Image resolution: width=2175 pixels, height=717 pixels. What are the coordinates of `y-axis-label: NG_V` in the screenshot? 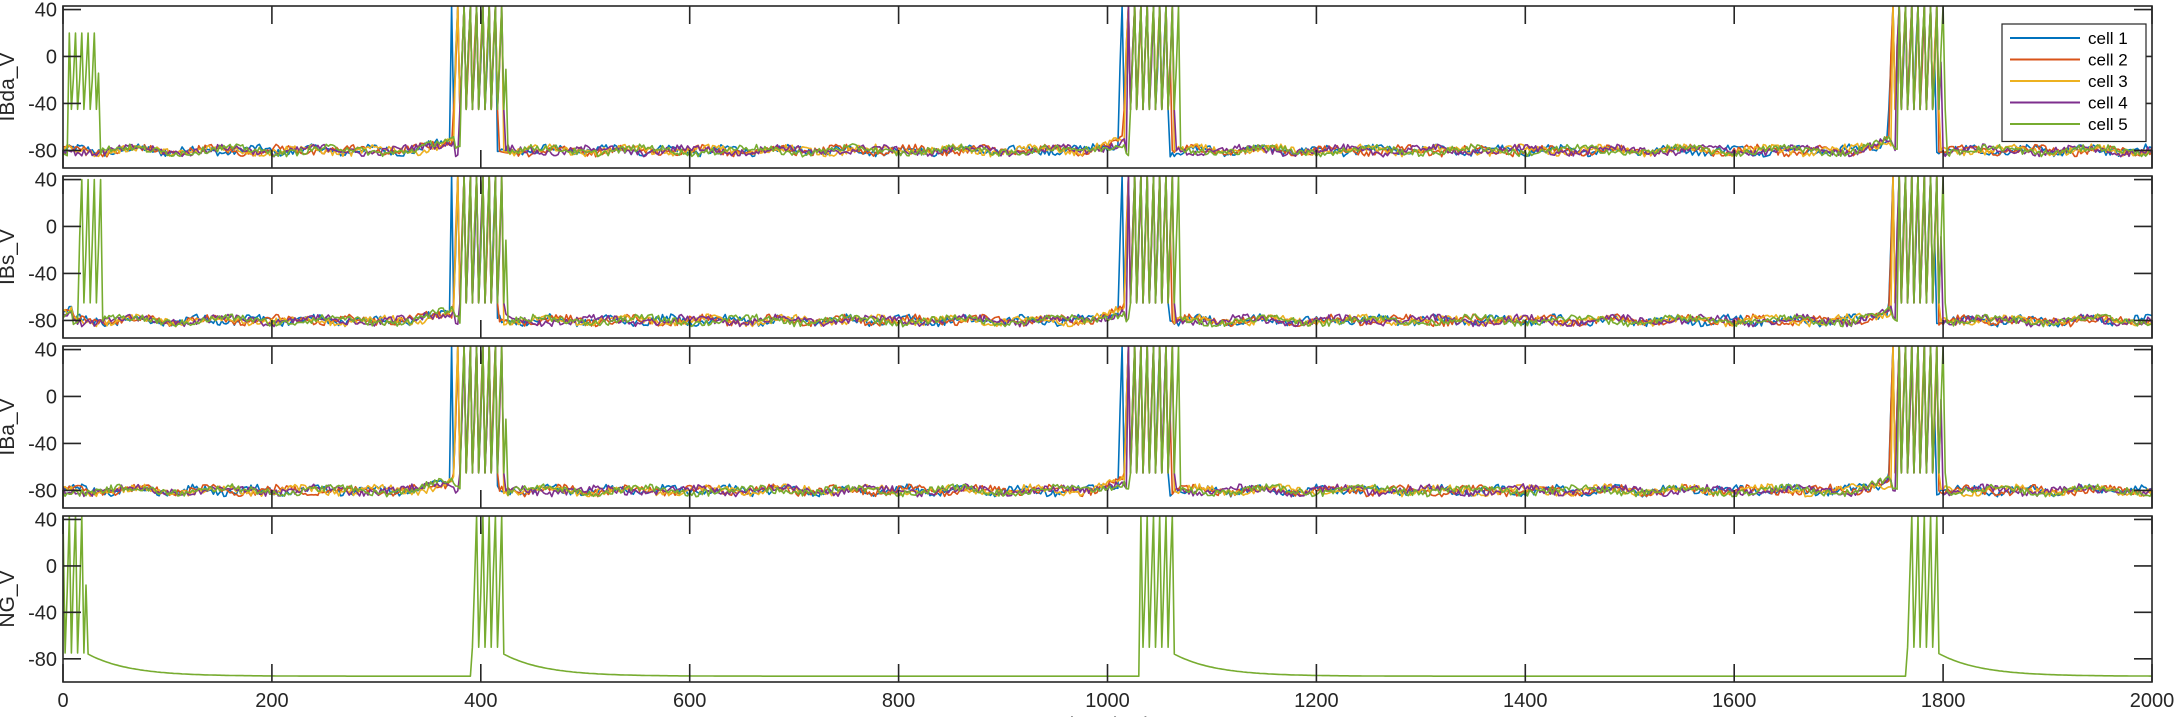 It's located at (9, 598).